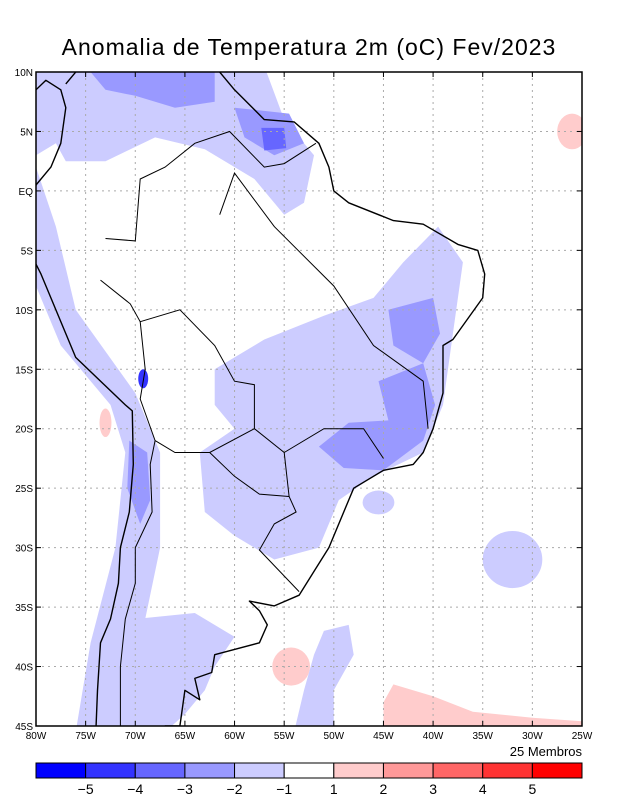 This screenshot has height=800, width=618. What do you see at coordinates (309, 47) in the screenshot?
I see `map-title: Anomalia de Temperatura 2m (oC) Fev/2023` at bounding box center [309, 47].